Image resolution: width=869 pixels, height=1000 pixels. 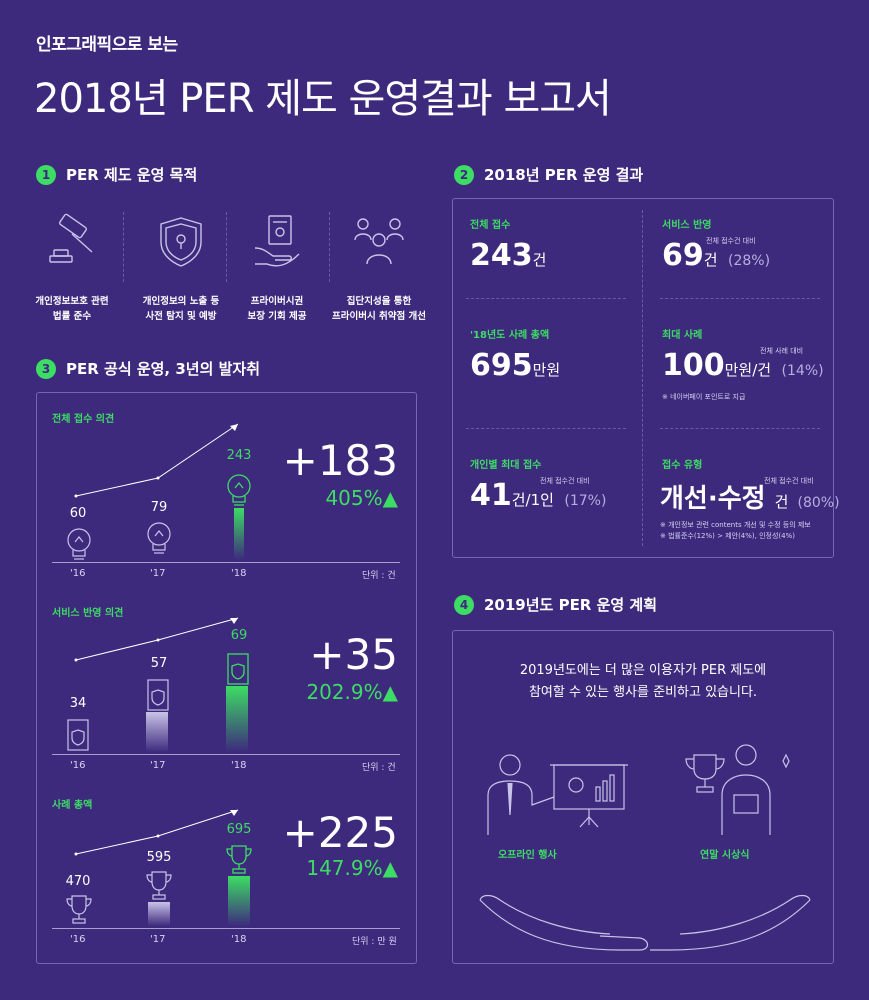 What do you see at coordinates (353, 654) in the screenshot?
I see `chart2-delta: +35` at bounding box center [353, 654].